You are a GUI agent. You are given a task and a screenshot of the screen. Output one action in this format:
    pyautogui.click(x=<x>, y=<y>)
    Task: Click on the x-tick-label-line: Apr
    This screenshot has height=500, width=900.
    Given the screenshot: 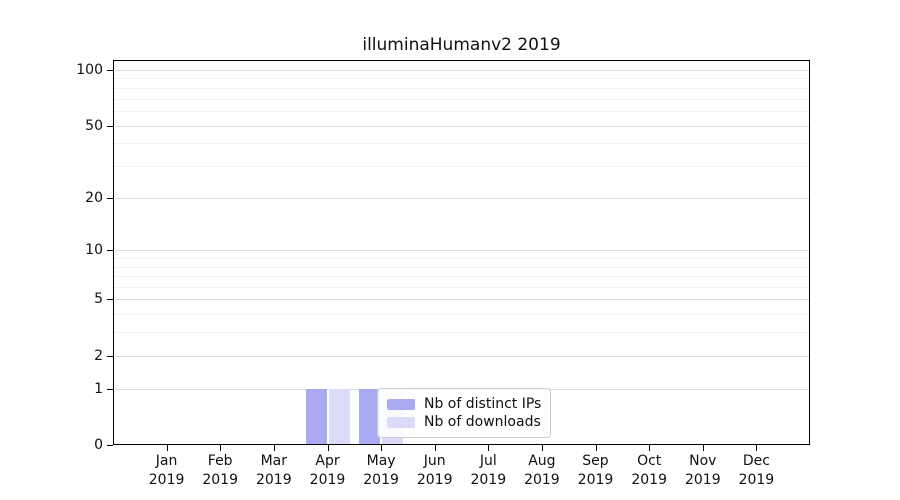 What is the action you would take?
    pyautogui.click(x=327, y=461)
    